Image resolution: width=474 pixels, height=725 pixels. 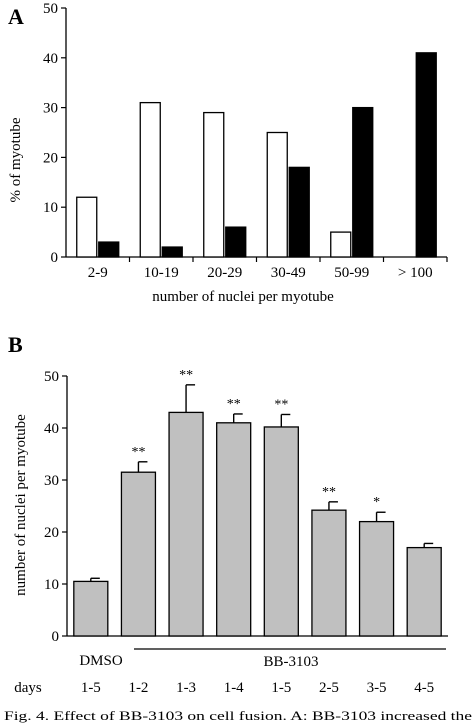 I want to click on b-day-label: 1-4, so click(x=234, y=688).